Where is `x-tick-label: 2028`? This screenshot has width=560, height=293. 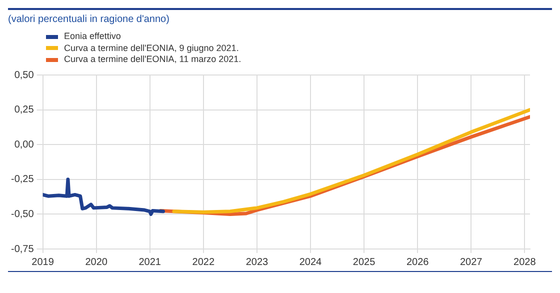
x-tick-label: 2028 is located at coordinates (525, 262).